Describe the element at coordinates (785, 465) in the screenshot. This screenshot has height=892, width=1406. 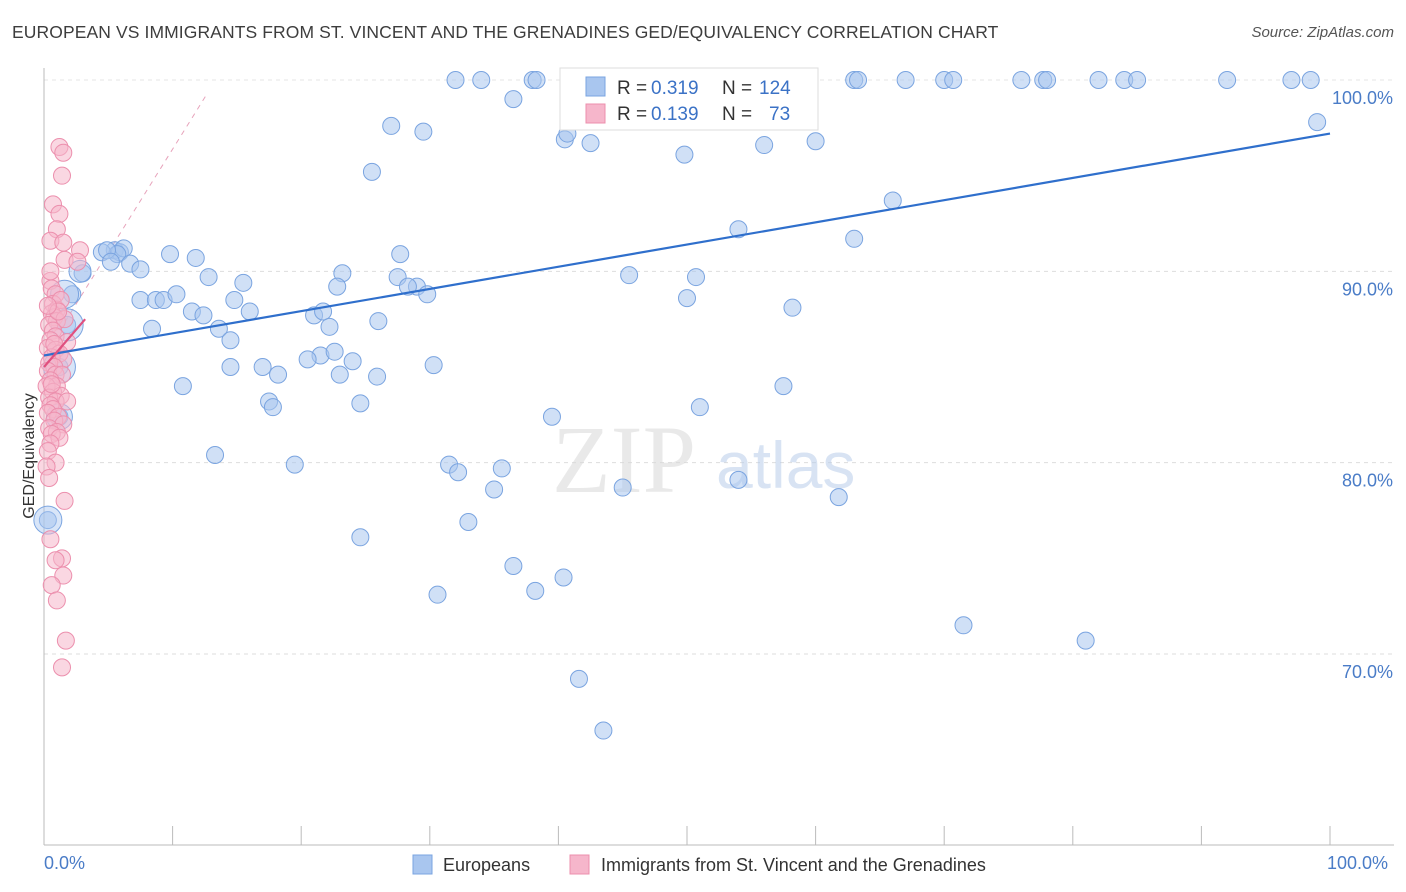
I see `watermark-atlas: atlas` at that location.